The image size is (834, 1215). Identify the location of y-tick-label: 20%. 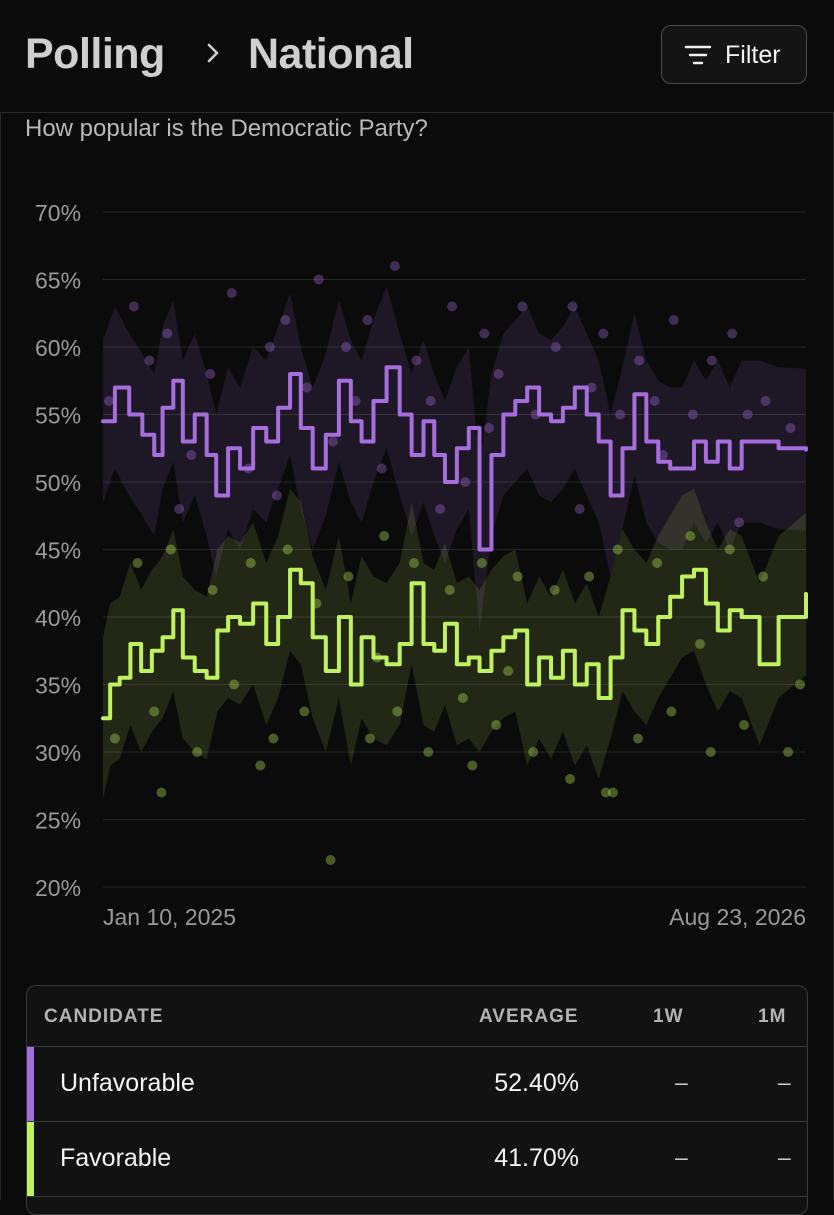
(58, 888).